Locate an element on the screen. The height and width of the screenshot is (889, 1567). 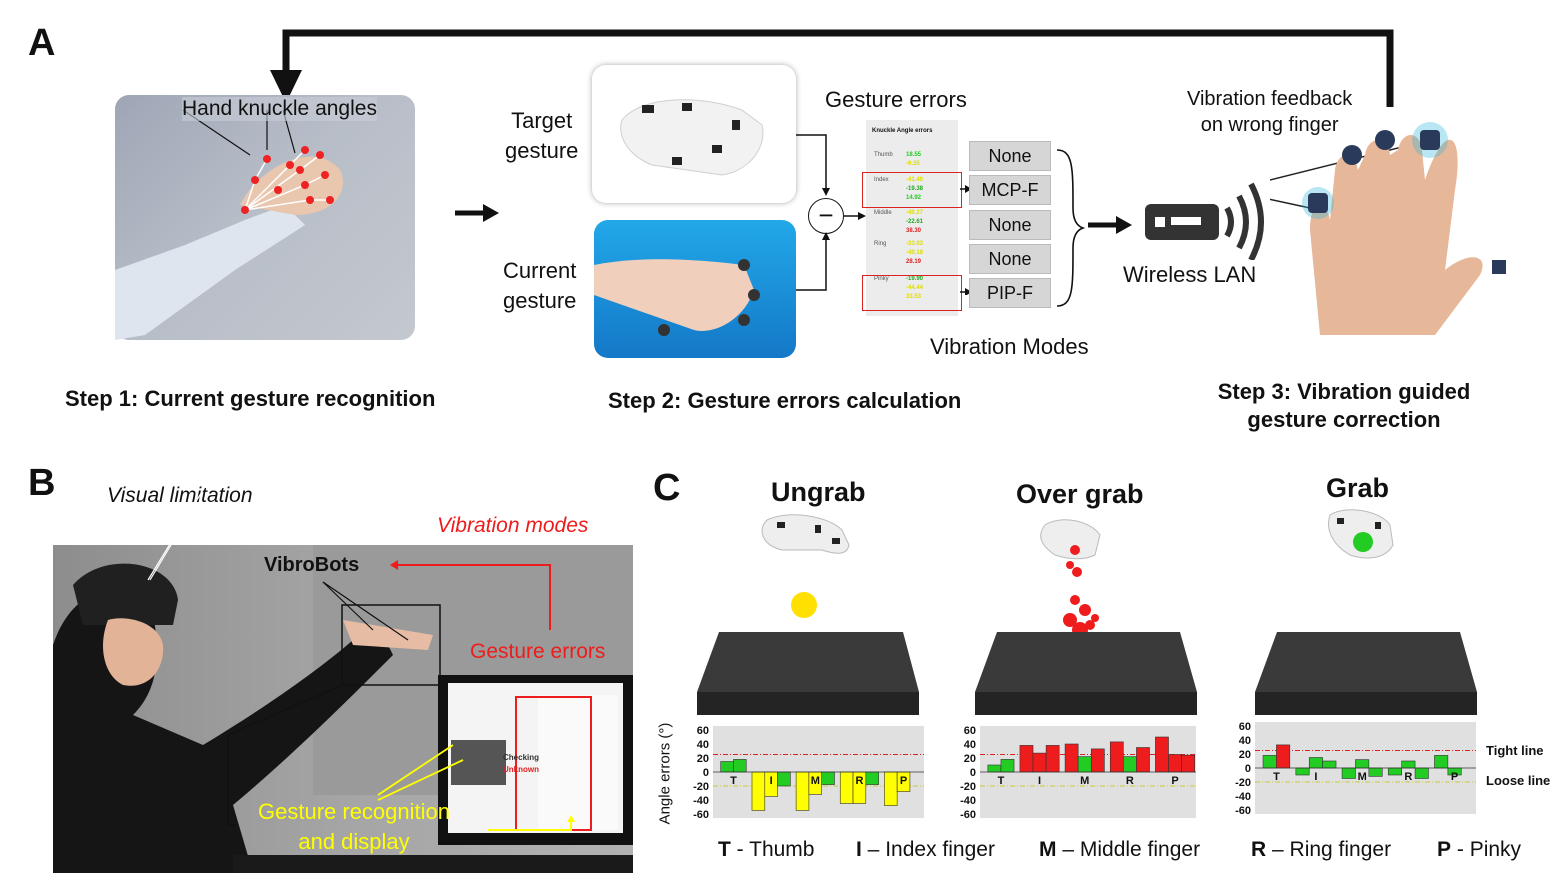
mode-box-pinky: PIP-F is located at coordinates (1010, 293).